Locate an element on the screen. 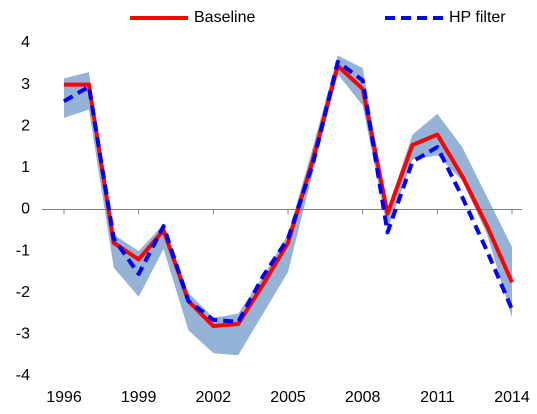  x-tick-label: 2002 is located at coordinates (214, 397).